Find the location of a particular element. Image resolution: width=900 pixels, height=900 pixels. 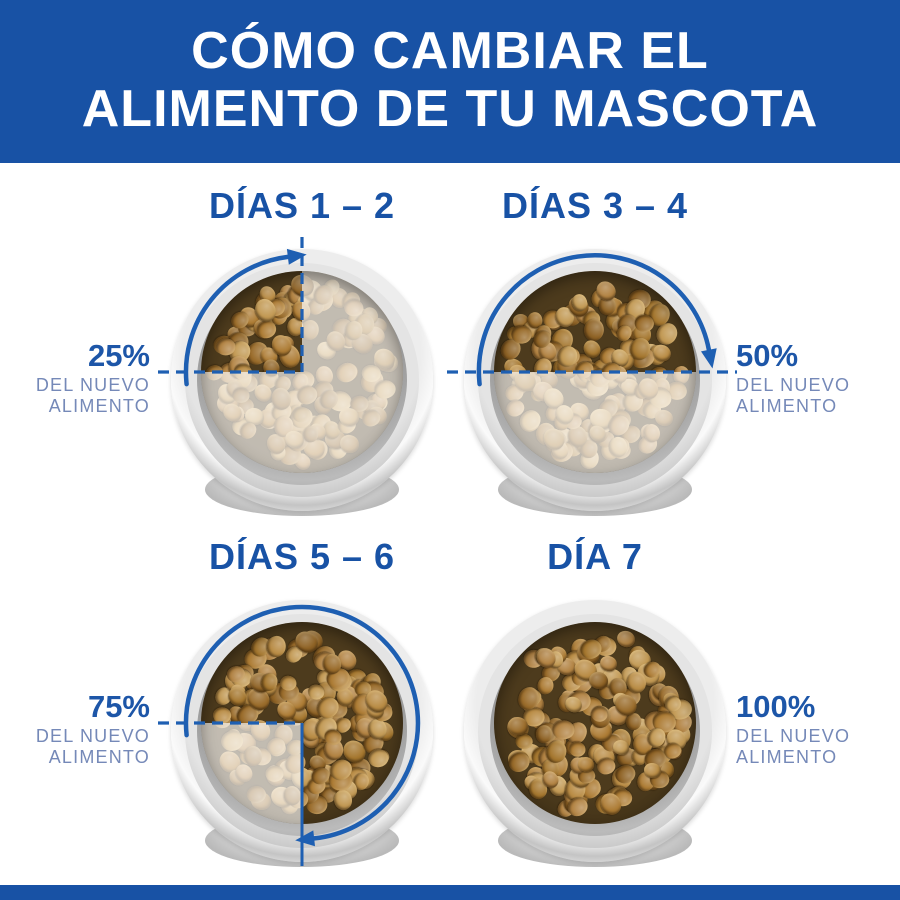

page-title: CÓMO CAMBIAR EL ALIMENTO DE TU MASCOTA is located at coordinates (450, 82).